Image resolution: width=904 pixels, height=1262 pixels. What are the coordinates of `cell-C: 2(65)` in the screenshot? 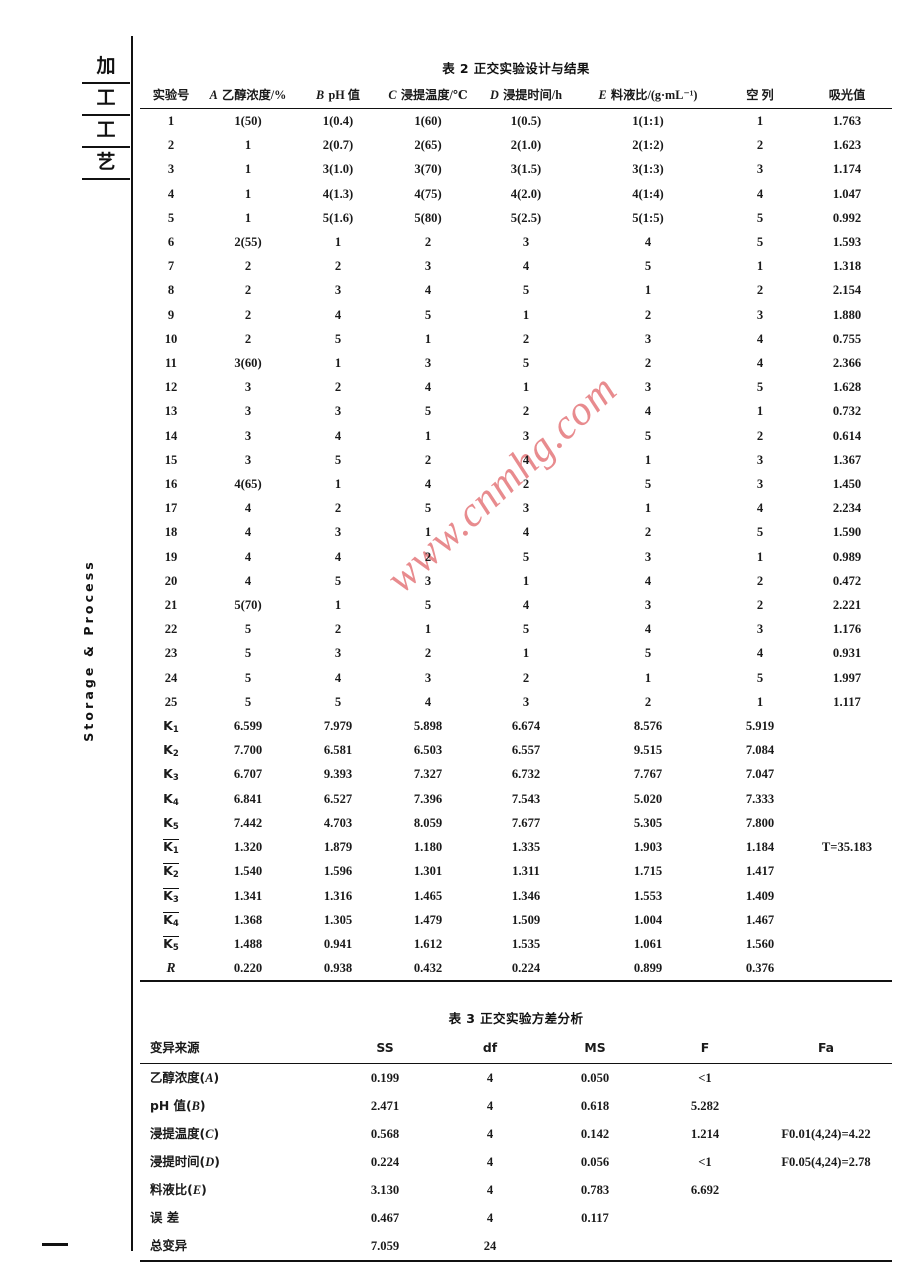 It's located at (428, 145).